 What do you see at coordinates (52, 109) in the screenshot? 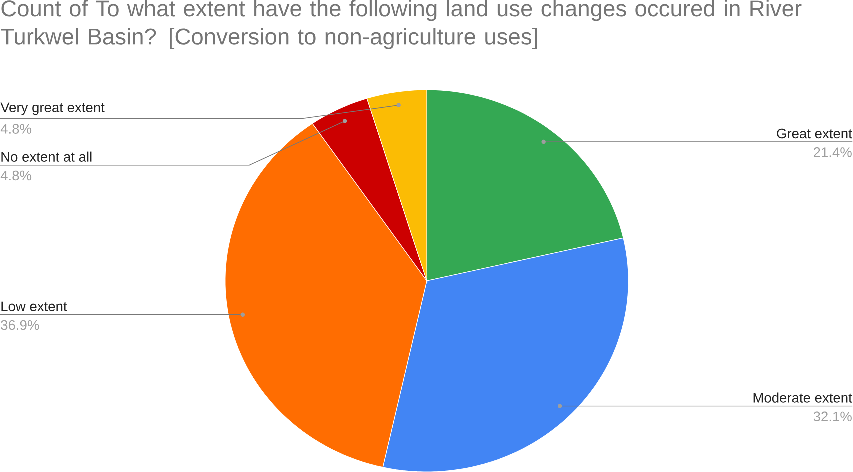
I see `slice-label: Very great extent` at bounding box center [52, 109].